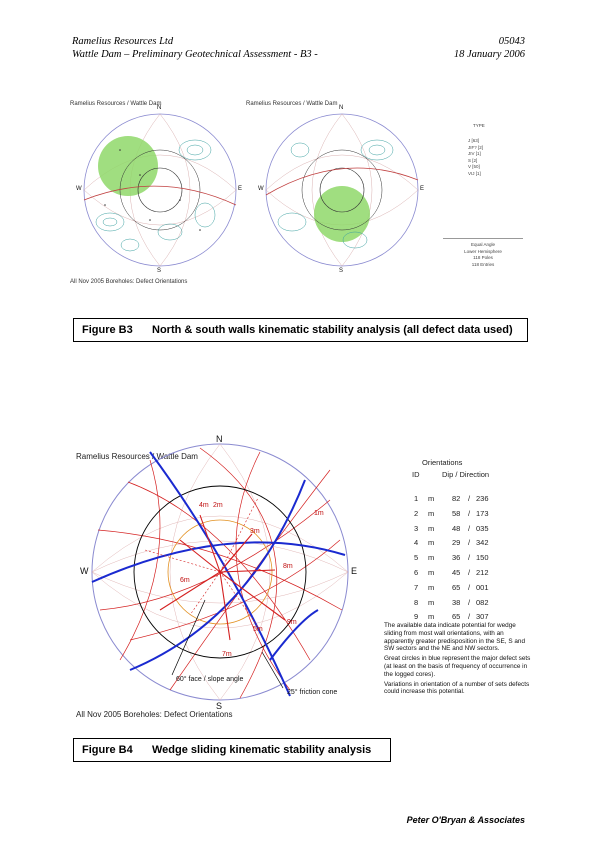  I want to click on orientation-row: 5 m 36 / 150, so click(460, 559).